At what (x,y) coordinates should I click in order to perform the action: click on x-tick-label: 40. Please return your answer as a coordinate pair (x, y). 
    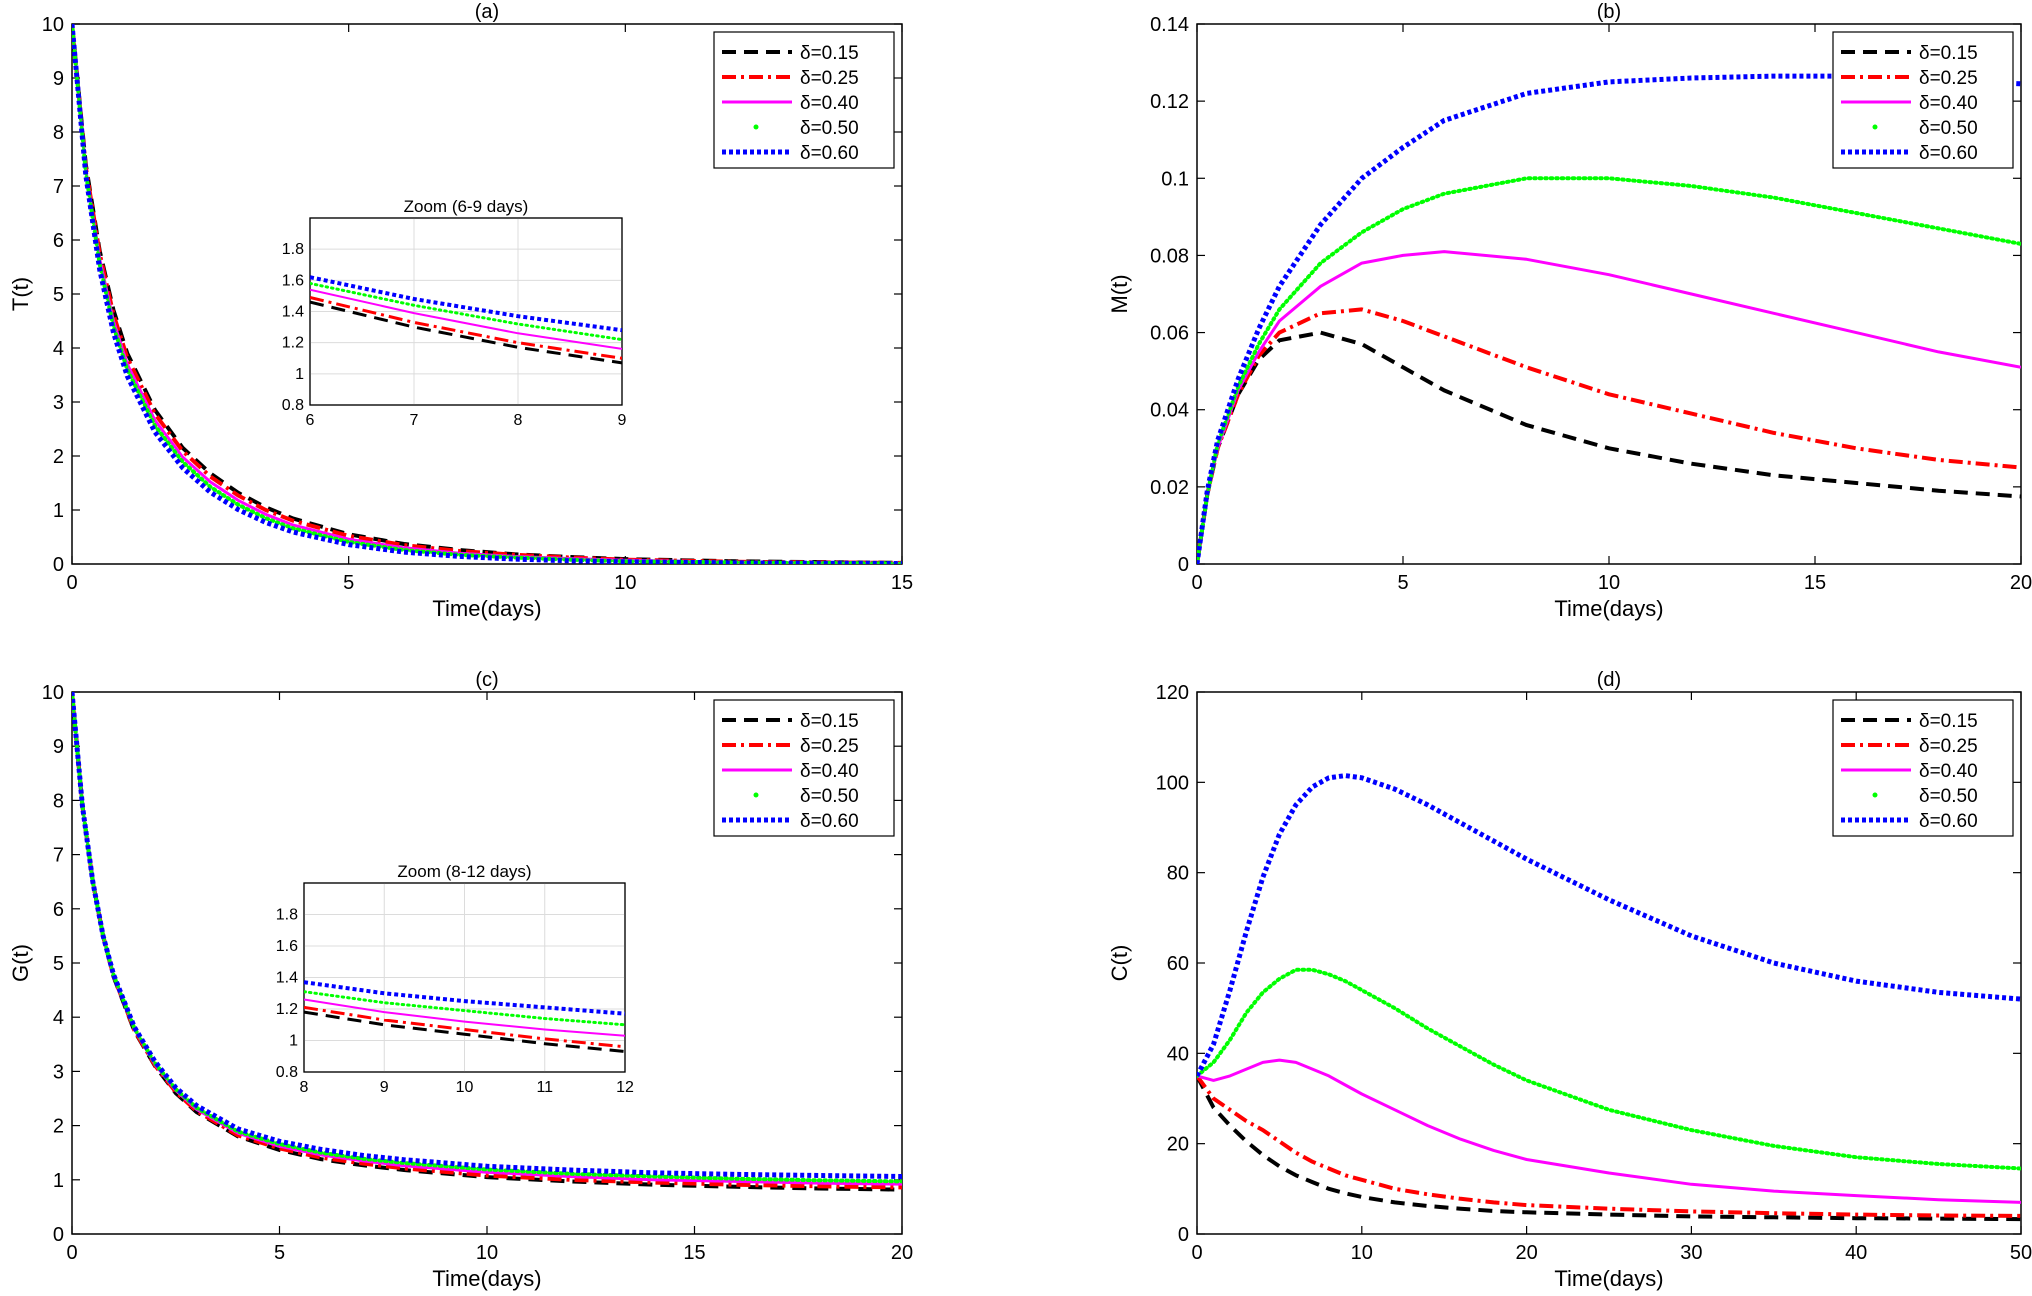
    Looking at the image, I should click on (1856, 1253).